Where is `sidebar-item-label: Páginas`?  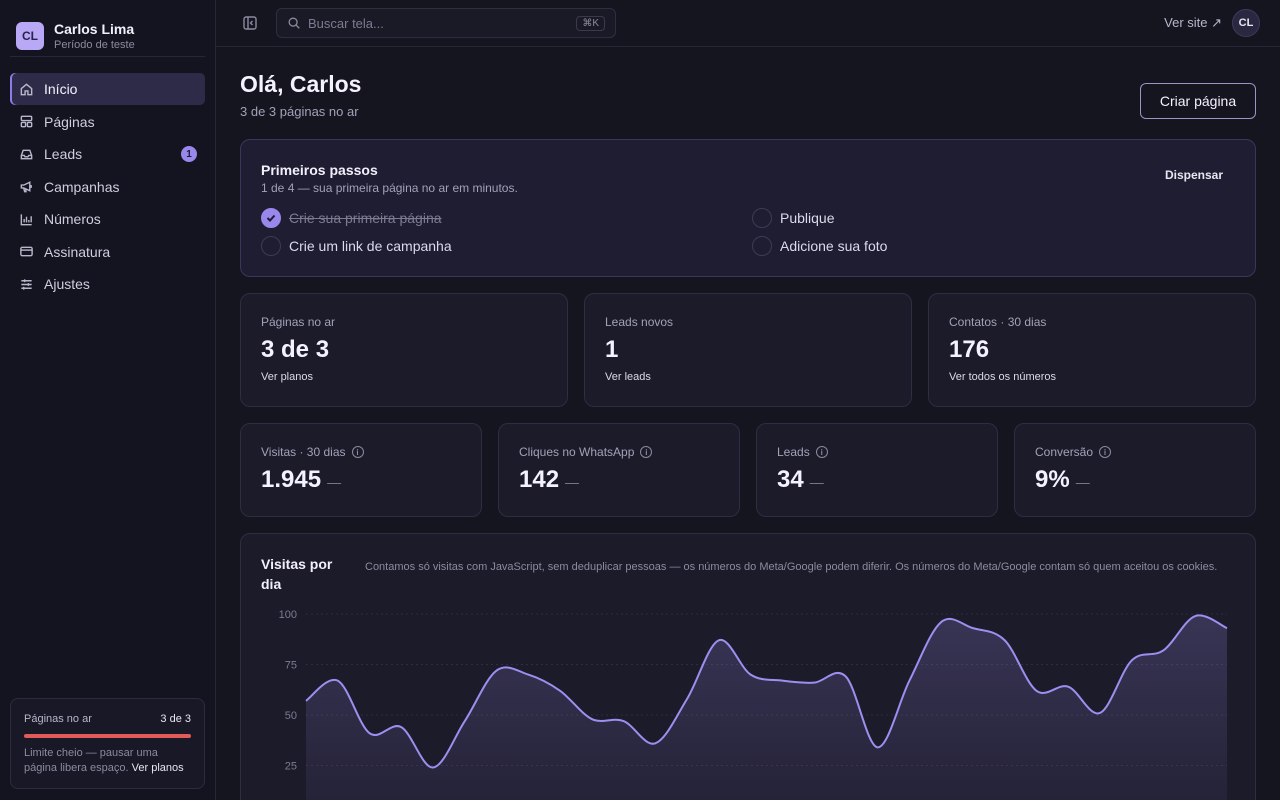
sidebar-item-label: Páginas is located at coordinates (69, 121).